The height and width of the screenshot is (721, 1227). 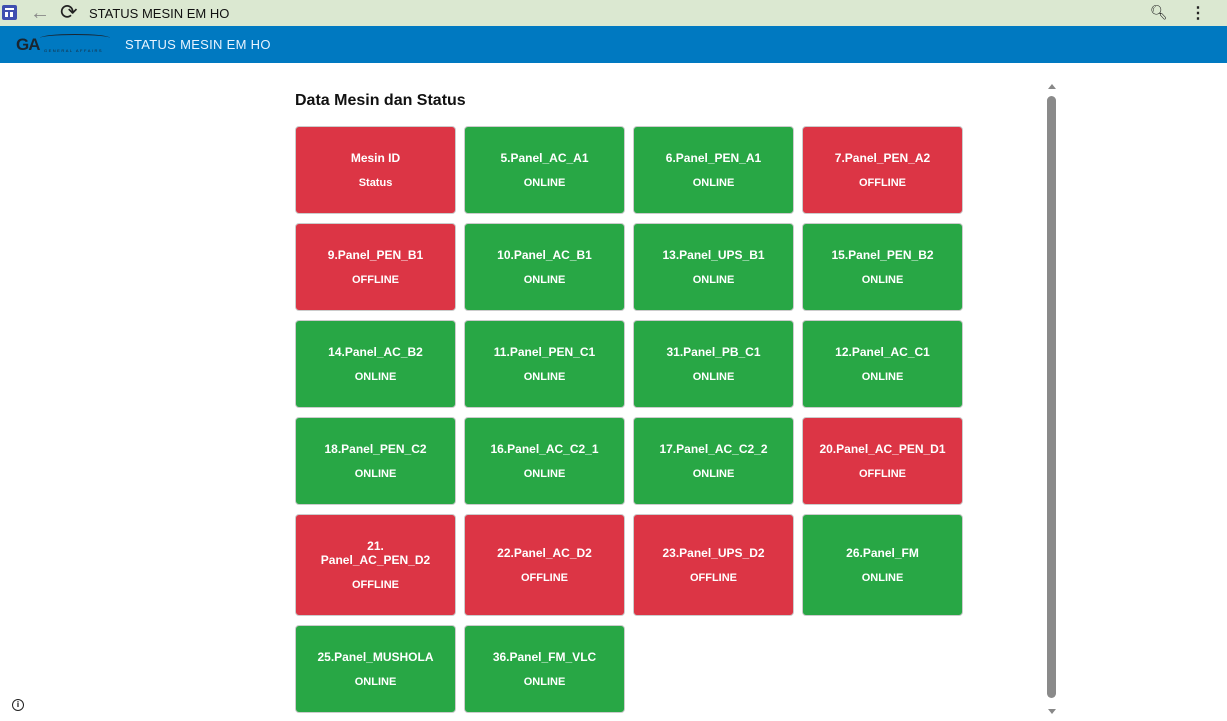 What do you see at coordinates (544, 158) in the screenshot?
I see `machine-id: 5.Panel_AC_A1` at bounding box center [544, 158].